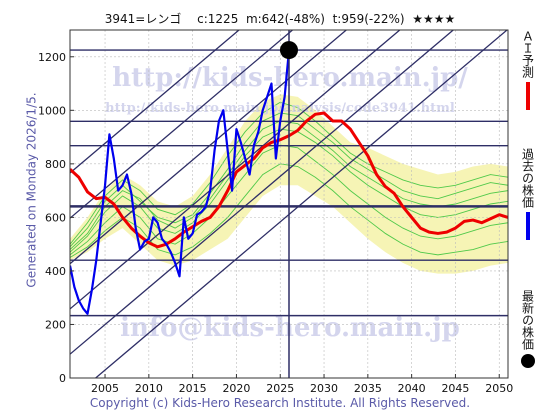  What do you see at coordinates (55, 217) in the screenshot?
I see `y-tick-label-600: 600` at bounding box center [55, 217].